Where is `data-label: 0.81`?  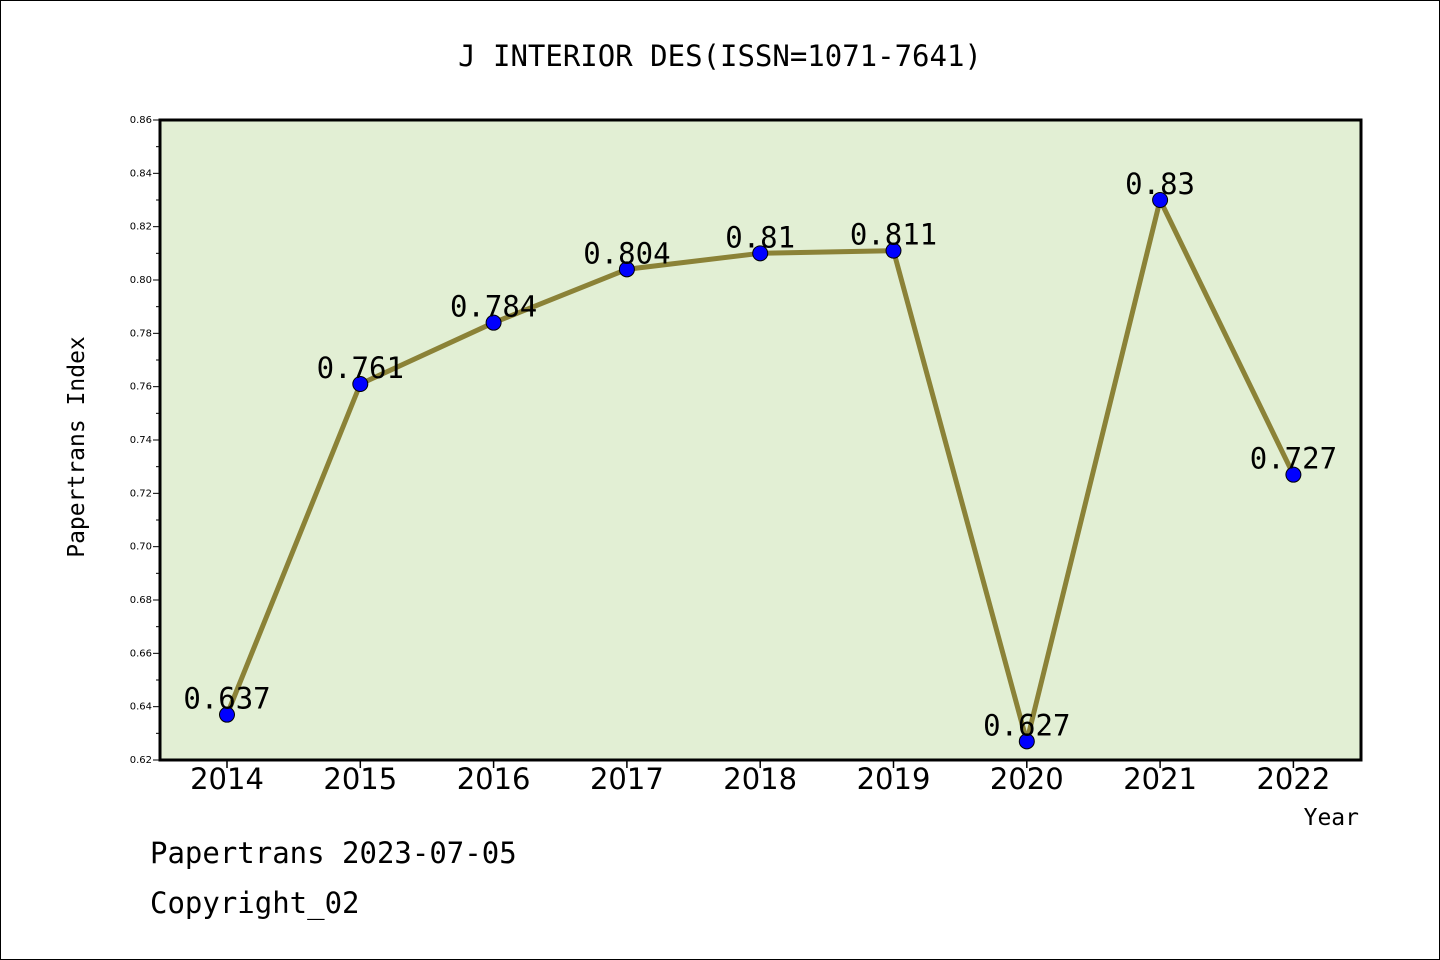 data-label: 0.81 is located at coordinates (760, 237).